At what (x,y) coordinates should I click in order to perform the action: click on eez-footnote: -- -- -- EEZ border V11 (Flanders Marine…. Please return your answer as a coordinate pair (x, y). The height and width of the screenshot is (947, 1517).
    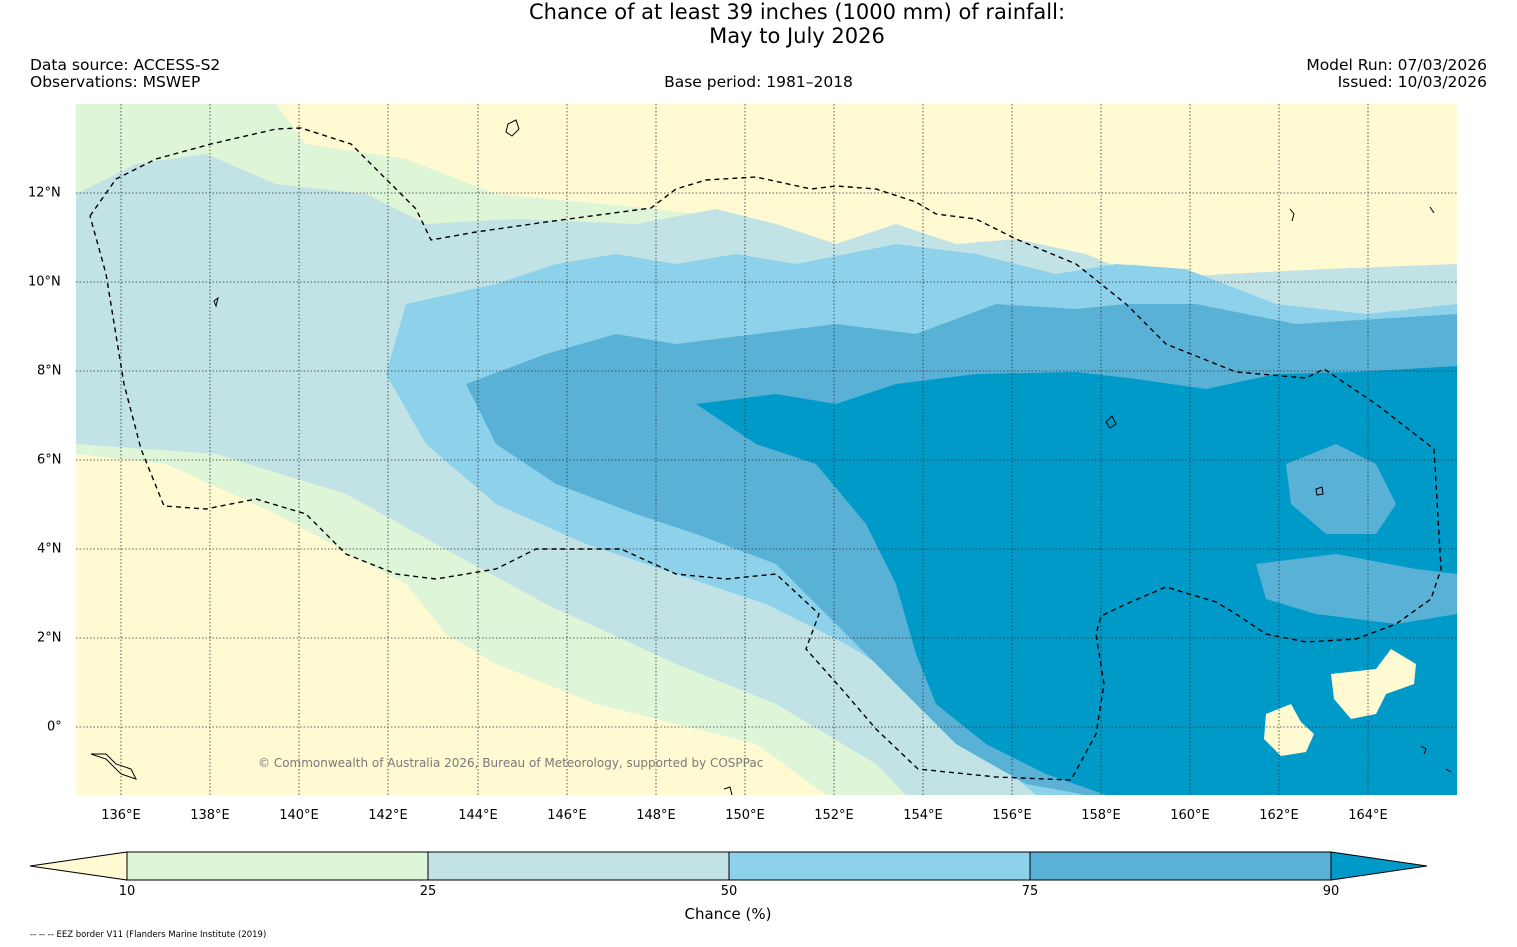
    Looking at the image, I should click on (148, 935).